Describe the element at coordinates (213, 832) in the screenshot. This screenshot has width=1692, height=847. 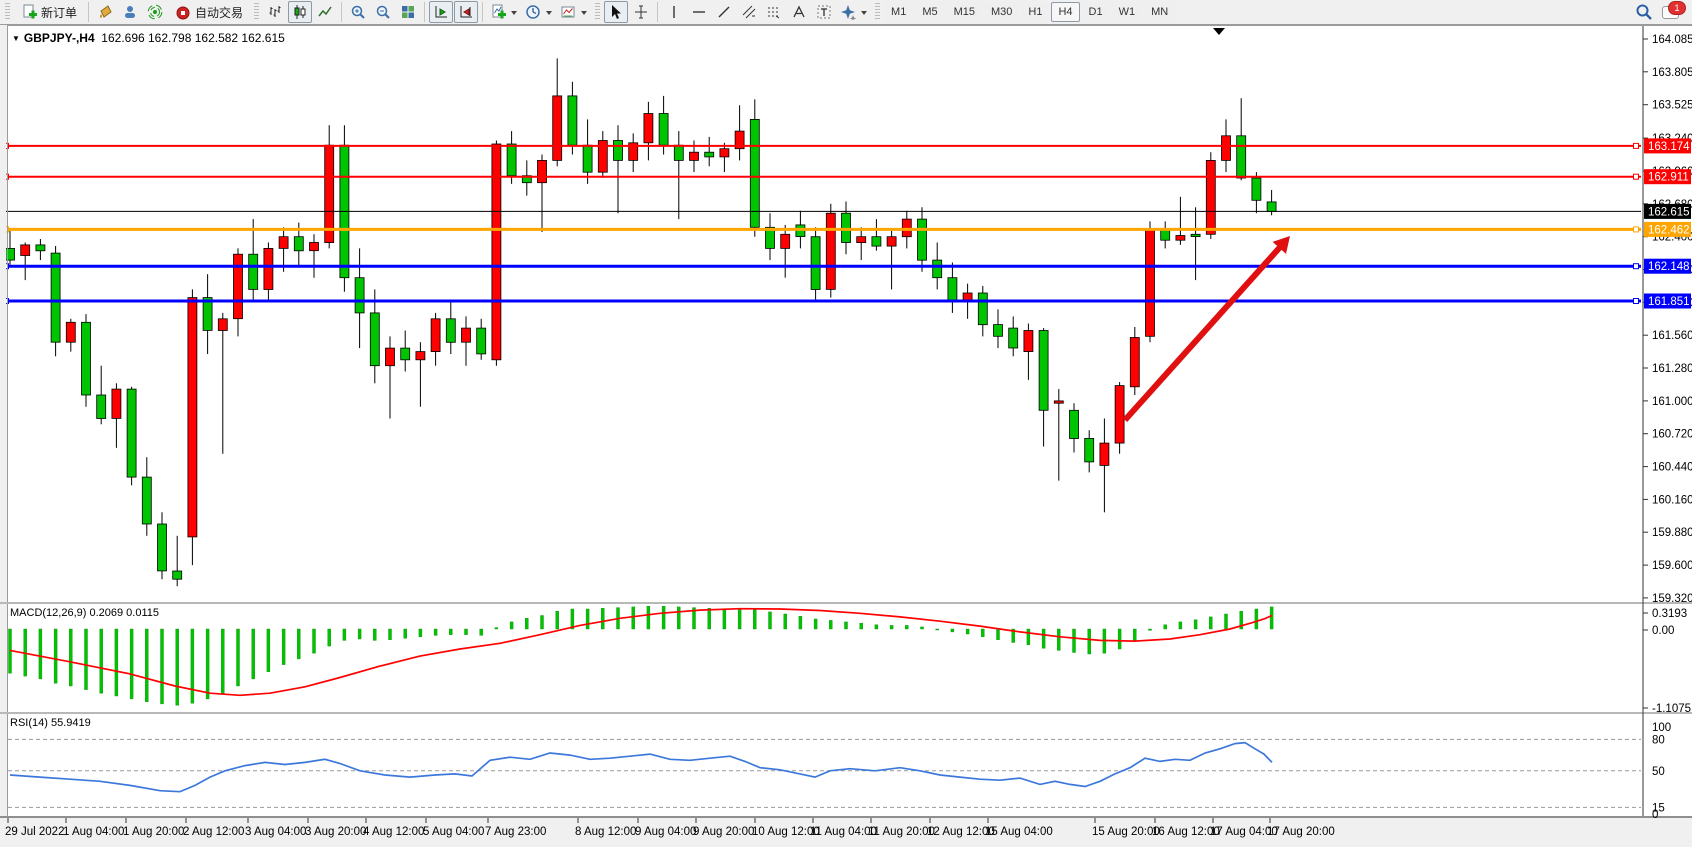
I see `time-axis-label: 2 Aug 12:00` at that location.